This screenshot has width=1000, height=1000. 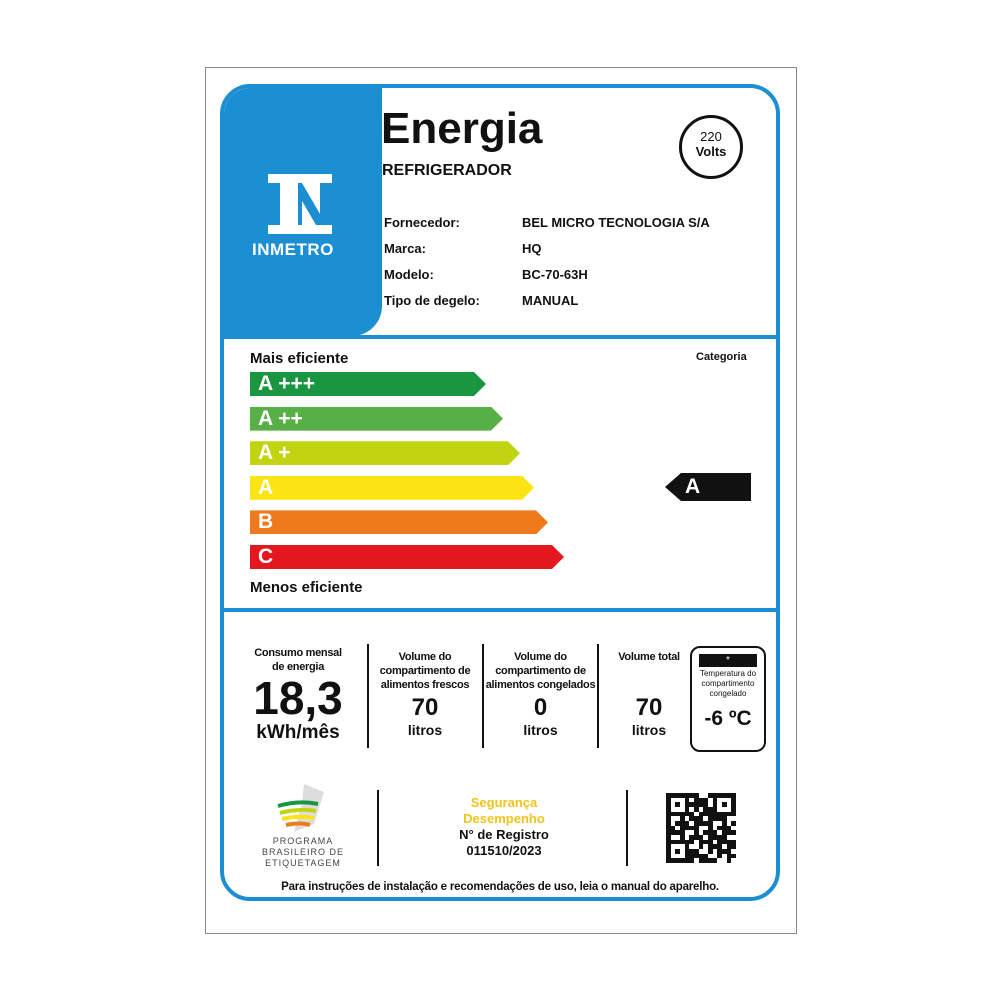 I want to click on frozen-volume-value: 0, so click(x=540, y=707).